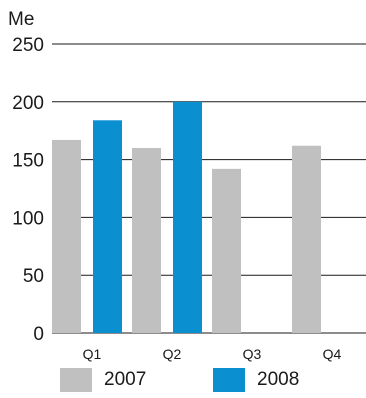 This screenshot has height=398, width=366. Describe the element at coordinates (172, 354) in the screenshot. I see `x-tick-label: Q2` at that location.